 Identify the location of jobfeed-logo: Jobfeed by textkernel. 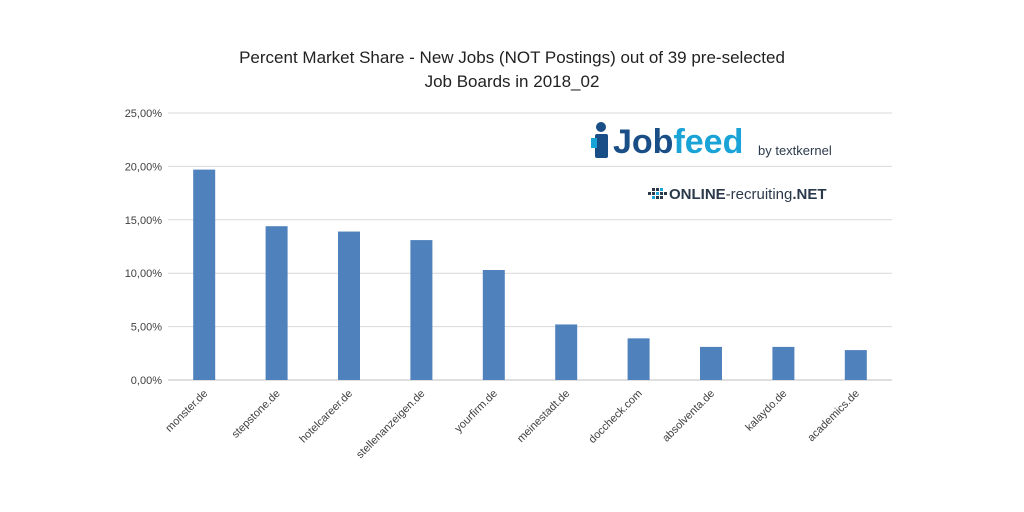
(711, 141).